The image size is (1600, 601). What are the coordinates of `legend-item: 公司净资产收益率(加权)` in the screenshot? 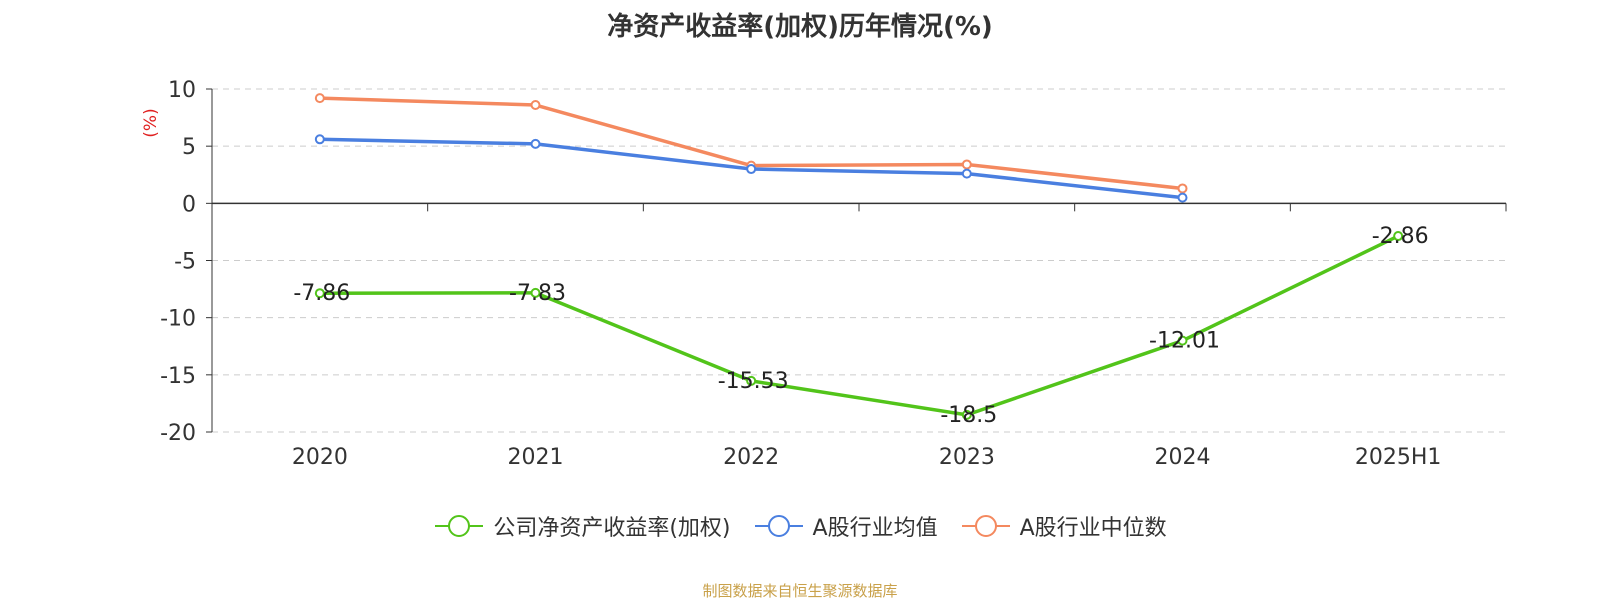 It's located at (582, 526).